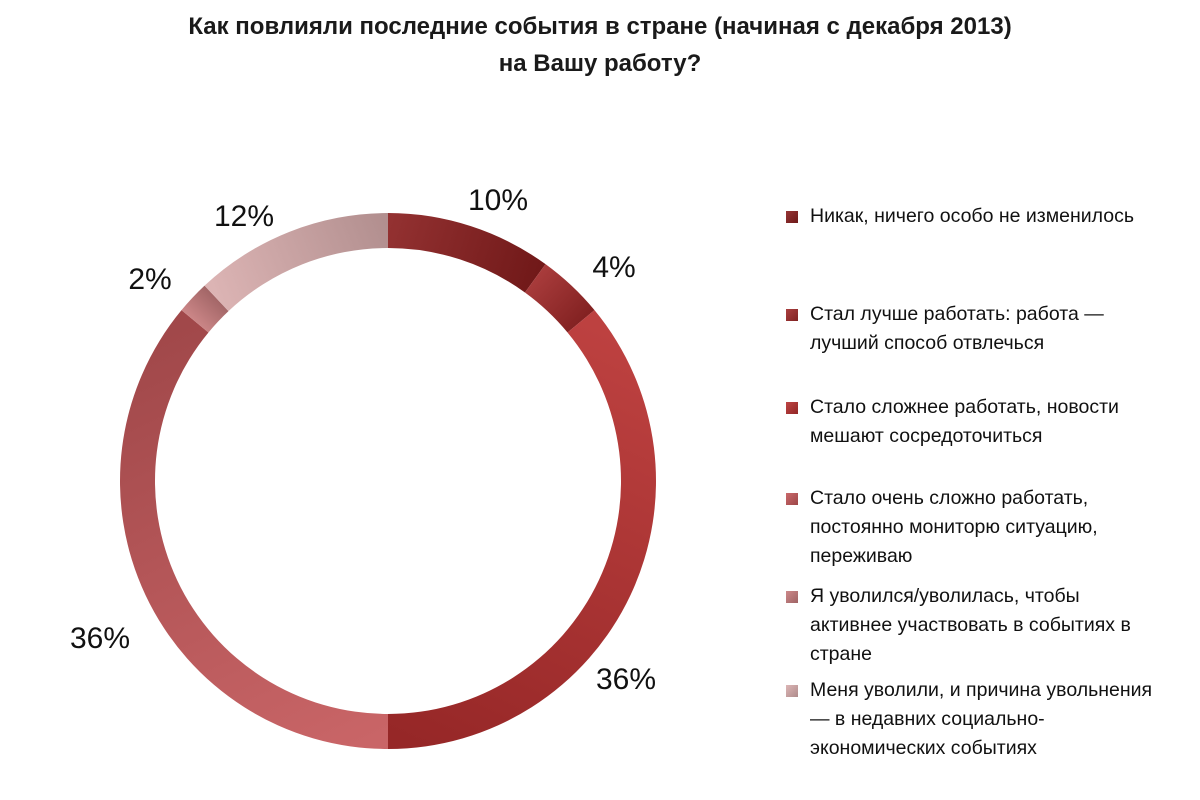  What do you see at coordinates (981, 690) in the screenshot?
I see `legend-label-line: Меня уволили, и причина увольнения` at bounding box center [981, 690].